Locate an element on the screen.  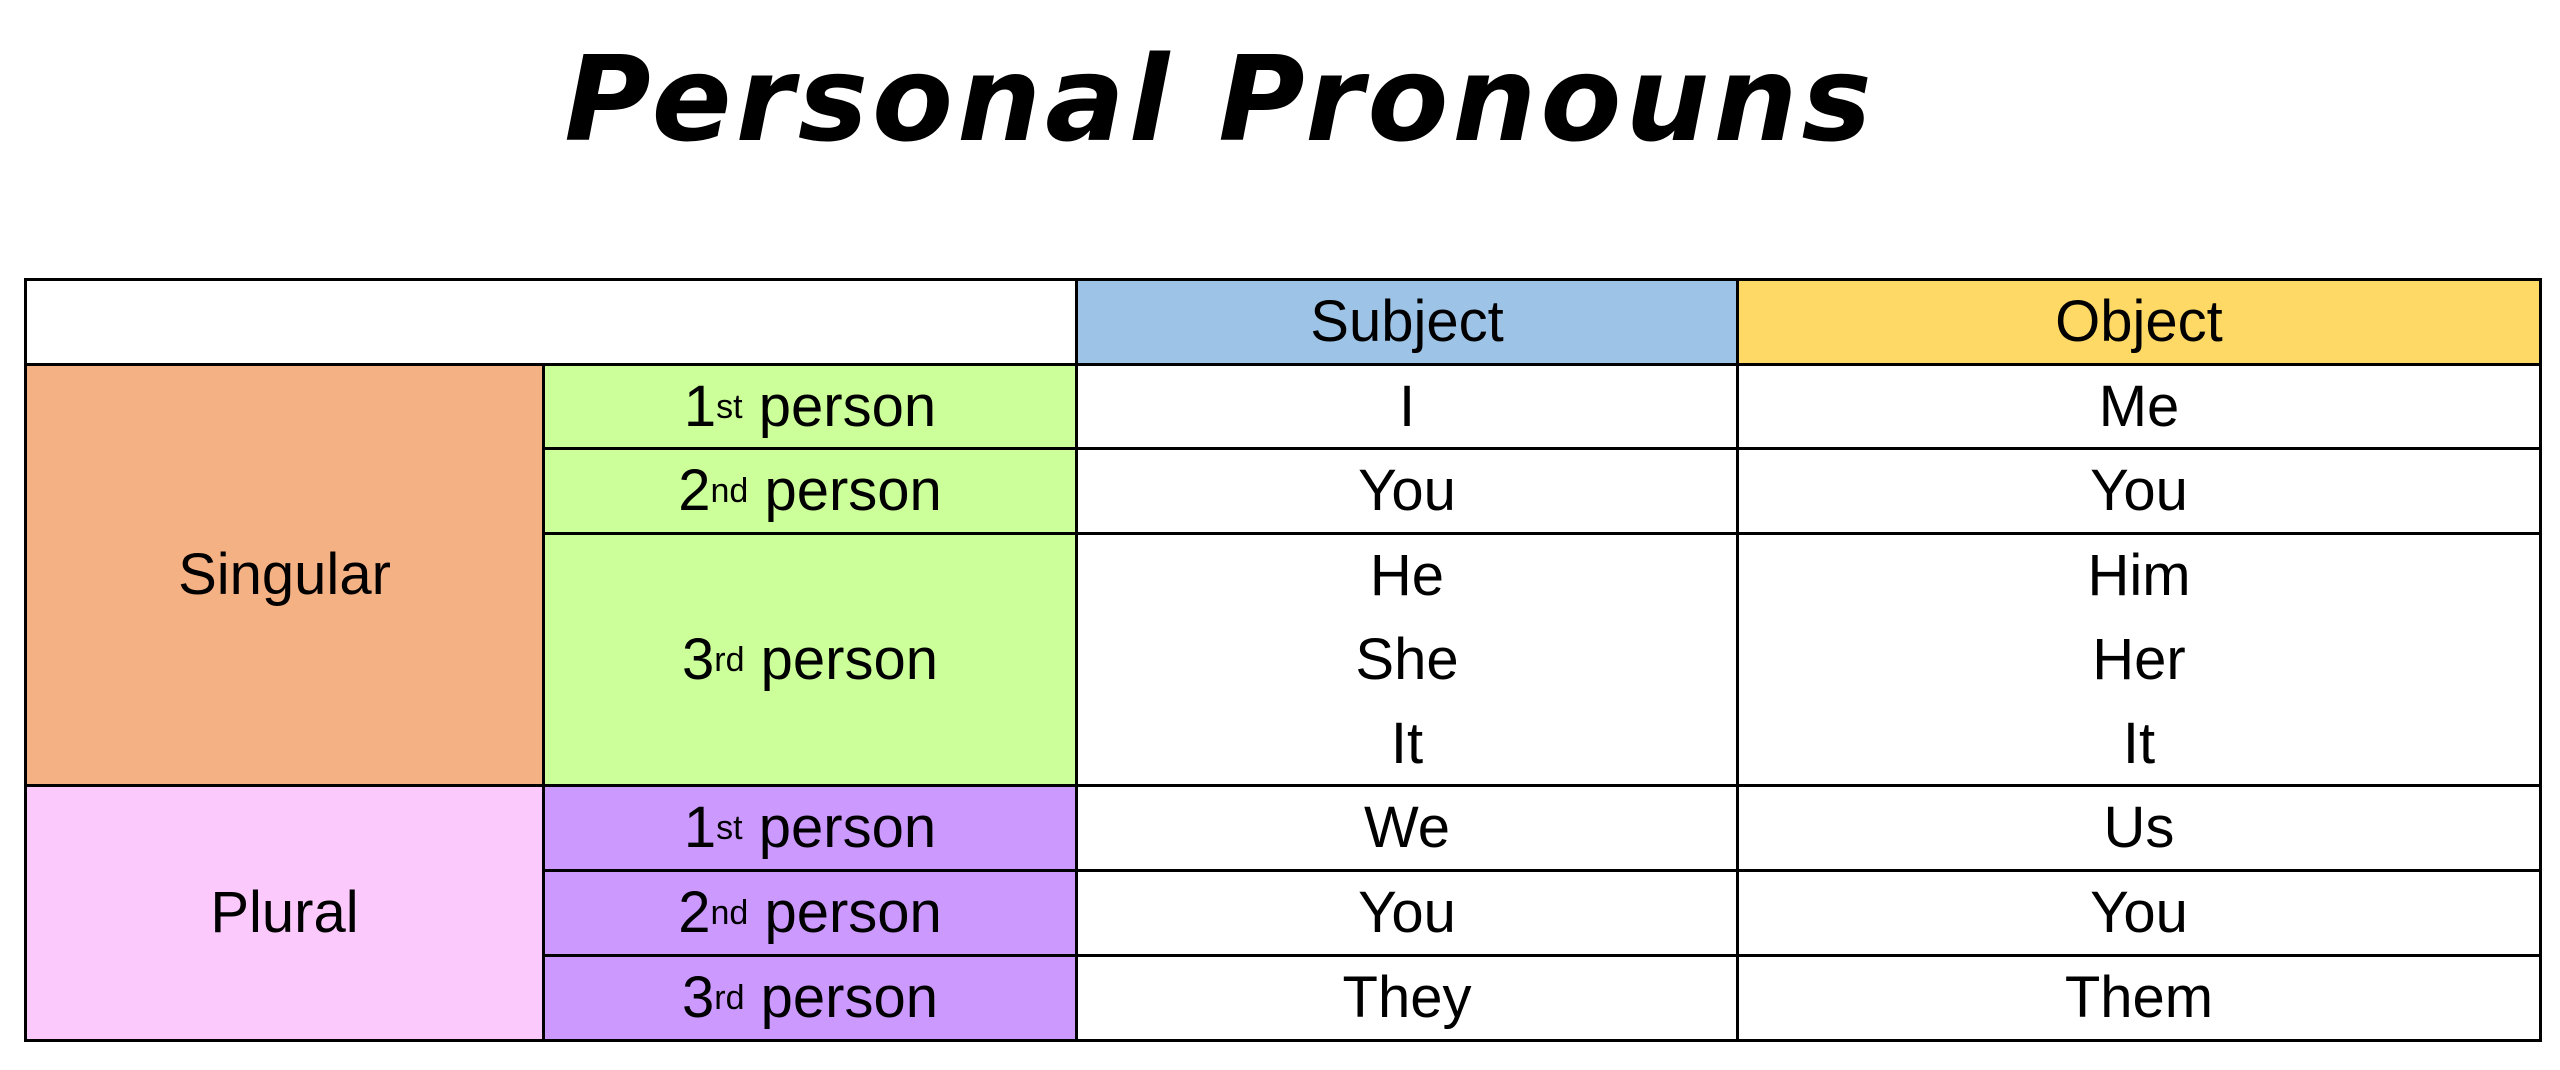
plural-first-object: Us is located at coordinates (2139, 828).